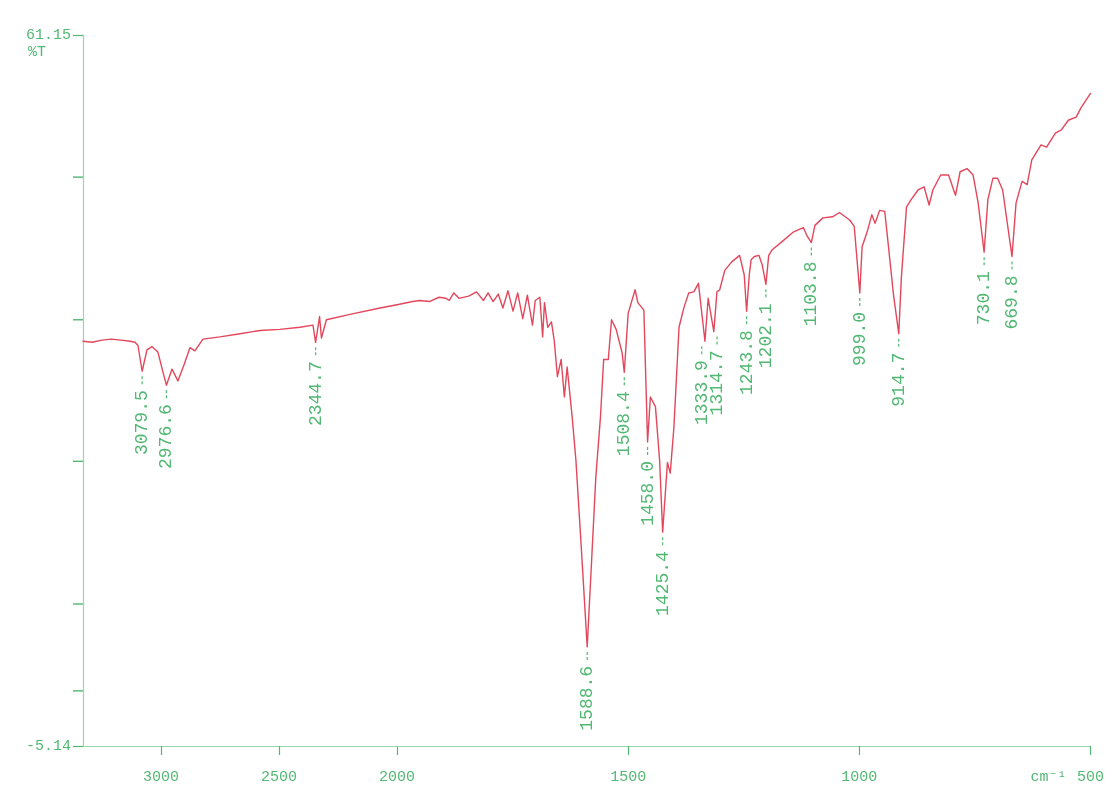 The height and width of the screenshot is (789, 1107). I want to click on annotation: 1588.6, so click(587, 698).